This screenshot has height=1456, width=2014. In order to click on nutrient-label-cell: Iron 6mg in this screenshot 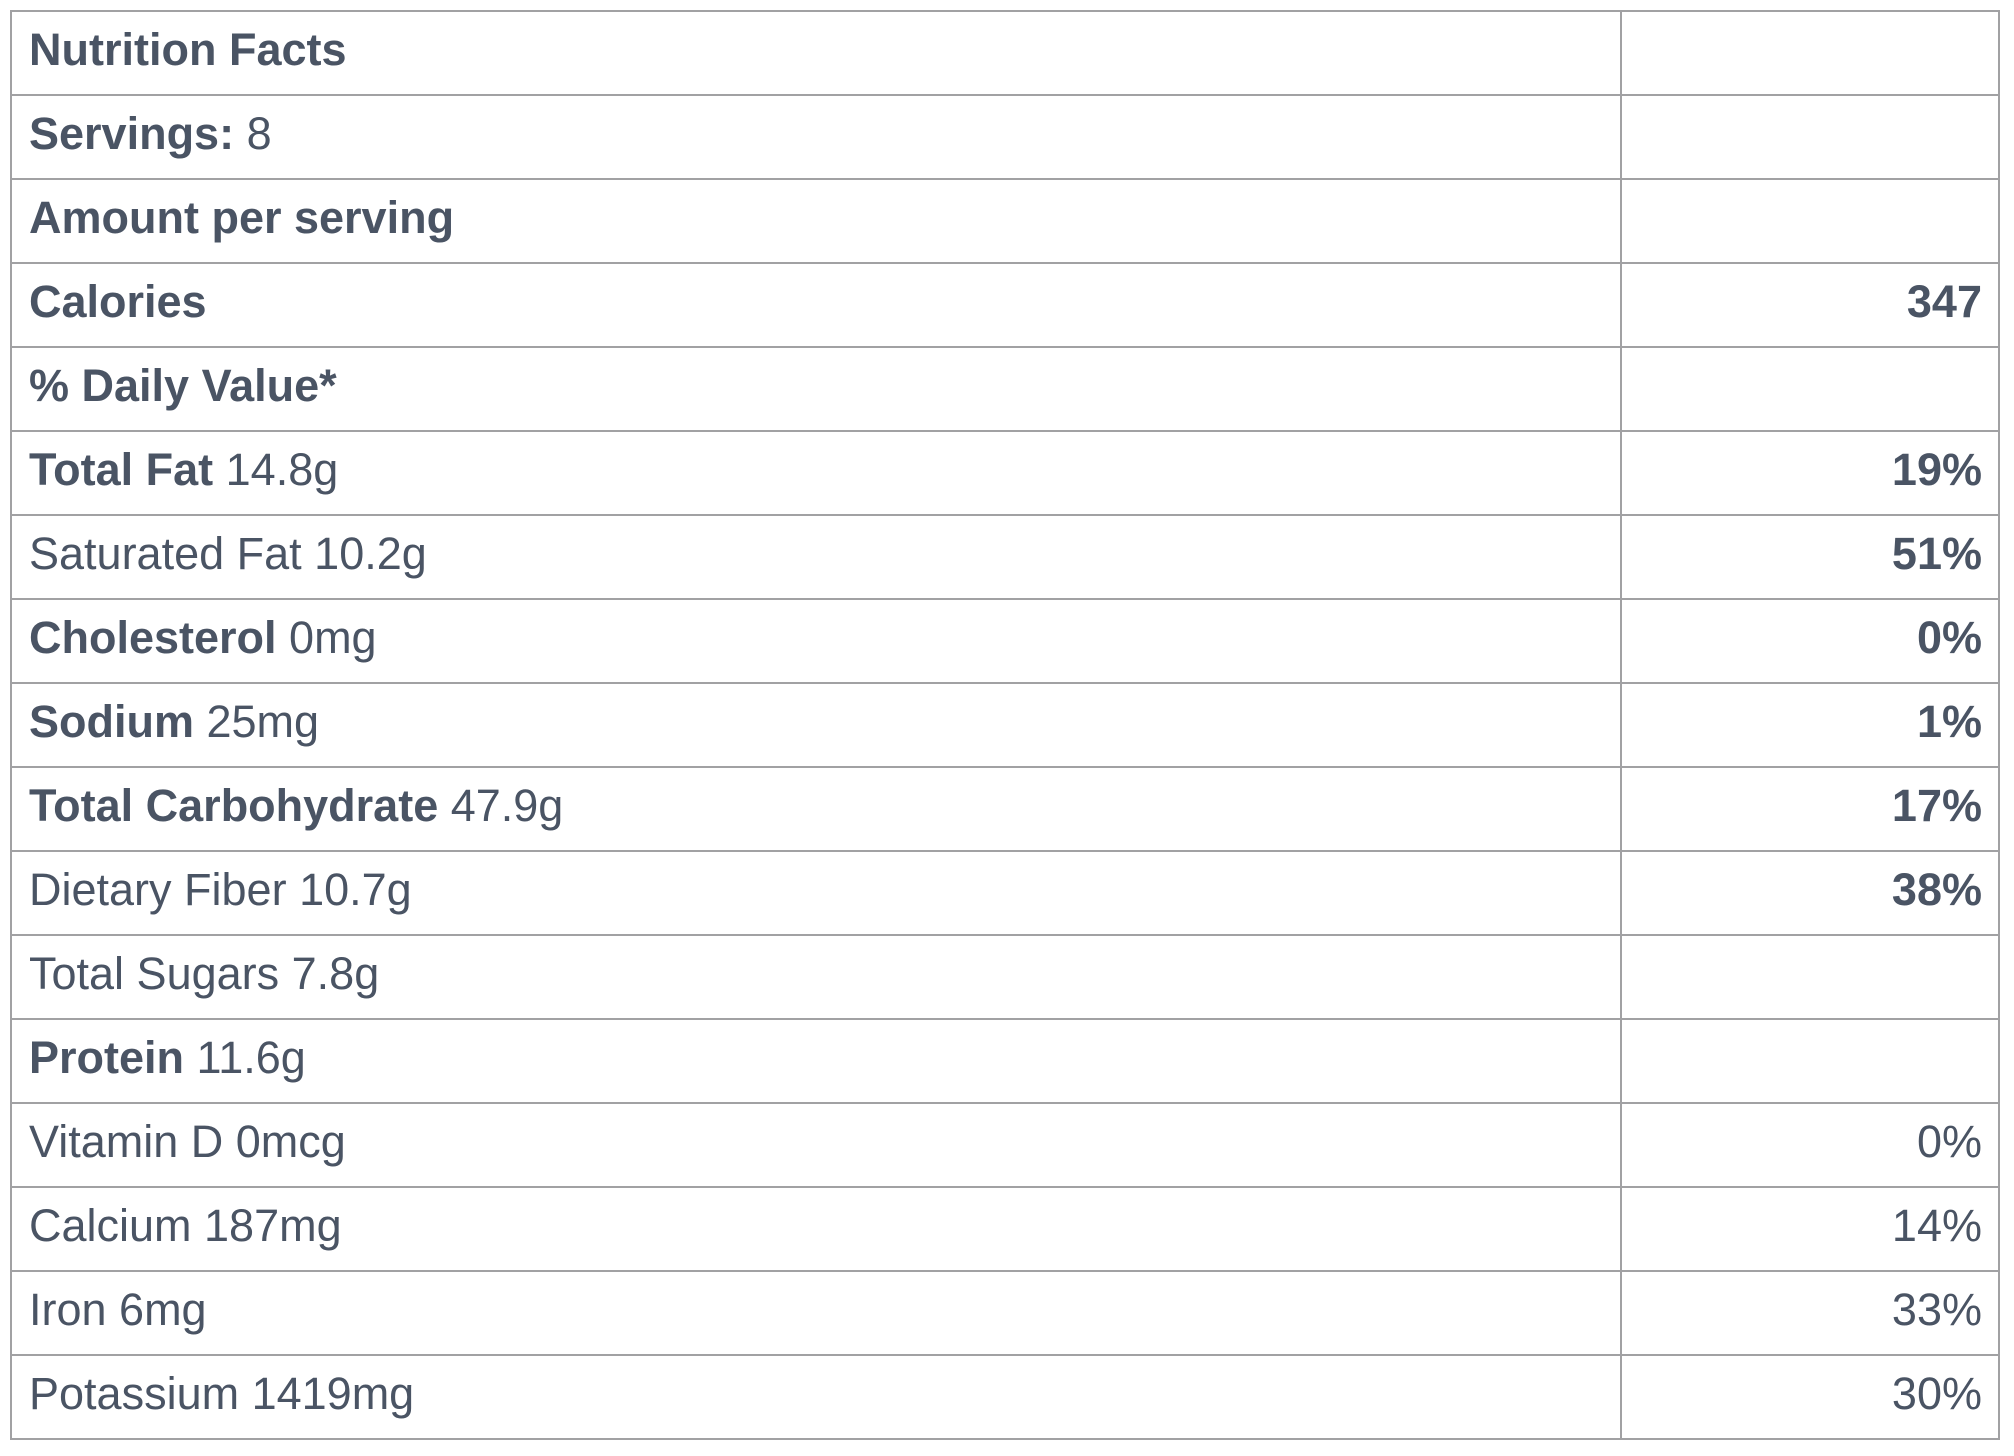, I will do `click(816, 1313)`.